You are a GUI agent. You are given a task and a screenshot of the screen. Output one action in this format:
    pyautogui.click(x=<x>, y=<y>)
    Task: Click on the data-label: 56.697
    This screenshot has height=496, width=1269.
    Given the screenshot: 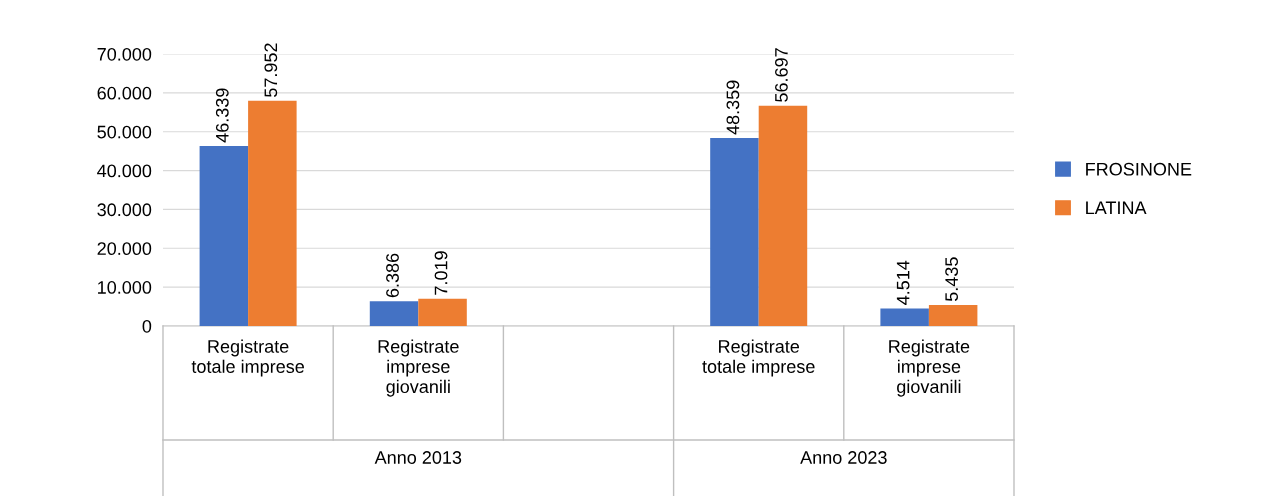 What is the action you would take?
    pyautogui.click(x=781, y=75)
    